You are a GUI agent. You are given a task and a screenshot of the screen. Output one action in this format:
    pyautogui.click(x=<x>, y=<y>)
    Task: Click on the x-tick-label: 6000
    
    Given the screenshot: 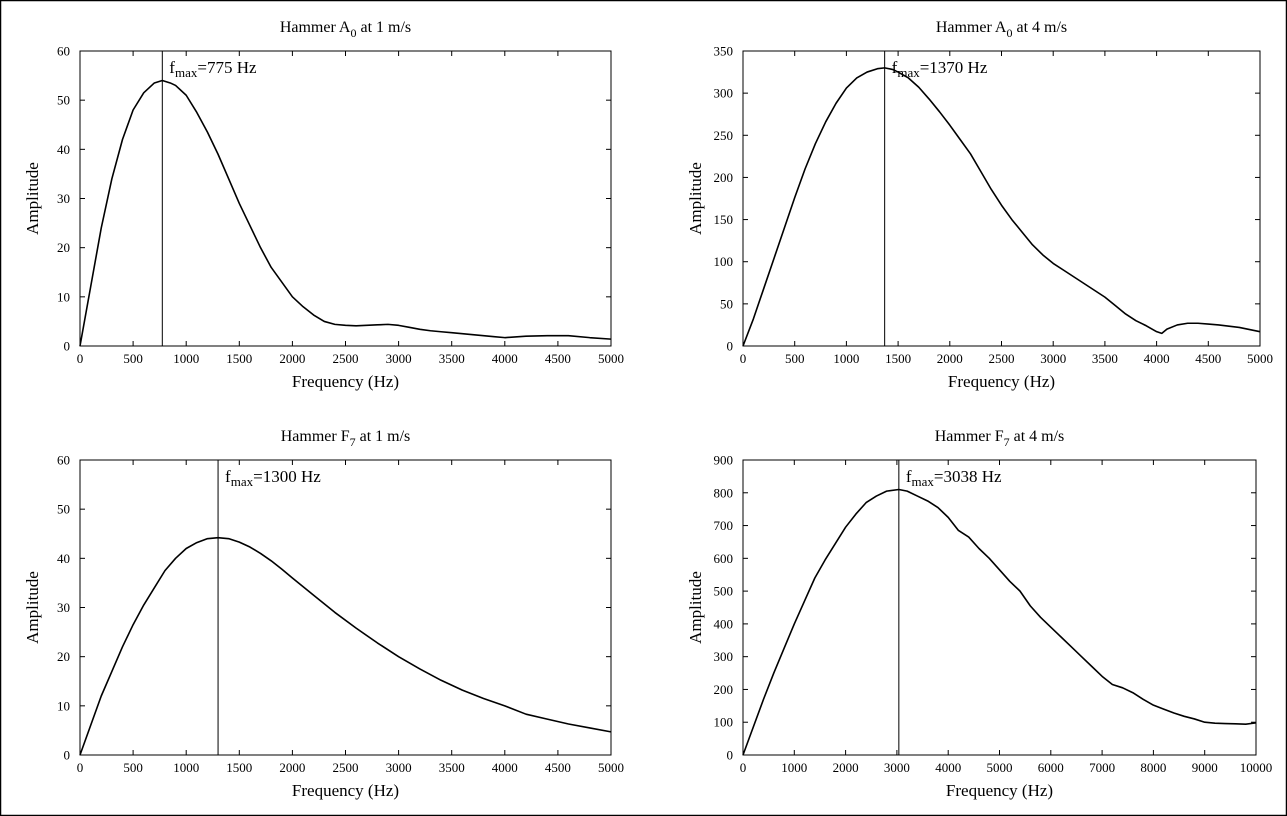 What is the action you would take?
    pyautogui.click(x=1051, y=767)
    